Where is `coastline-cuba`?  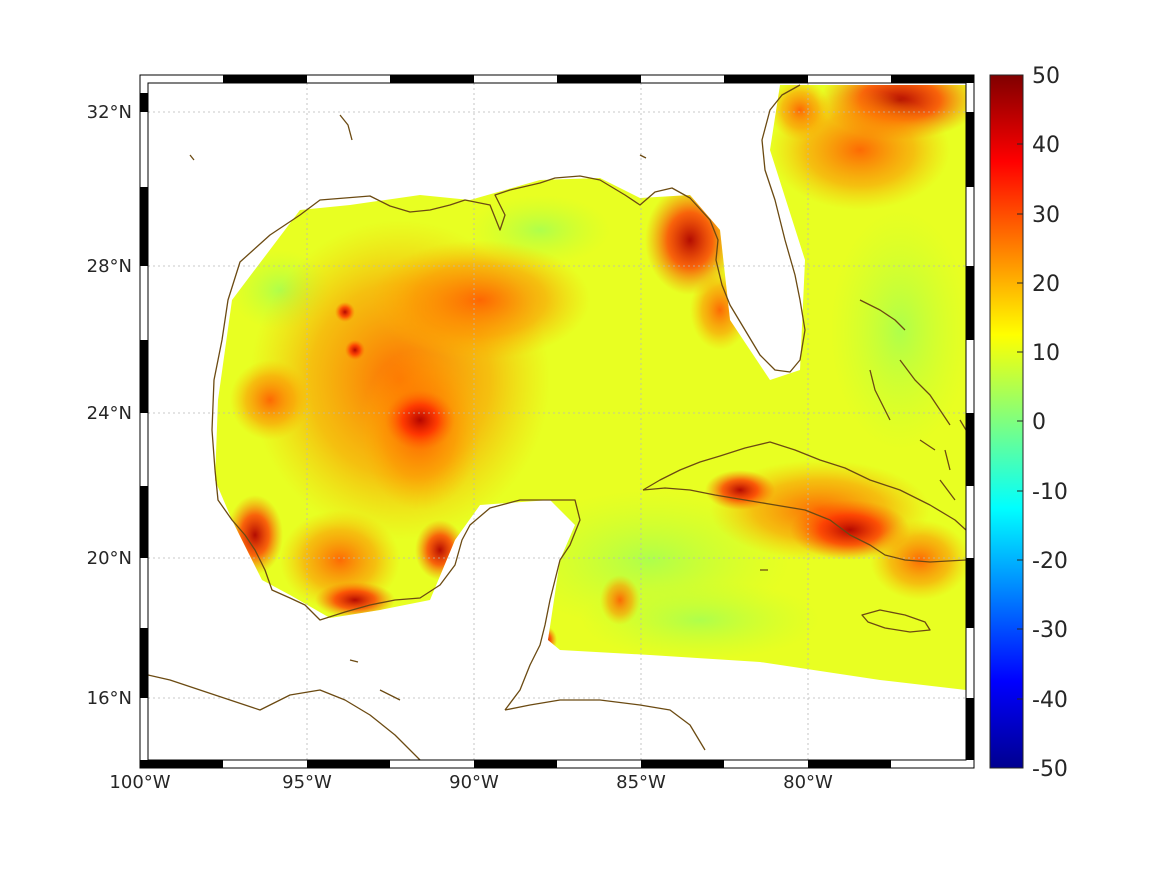
coastline-cuba is located at coordinates (804, 502).